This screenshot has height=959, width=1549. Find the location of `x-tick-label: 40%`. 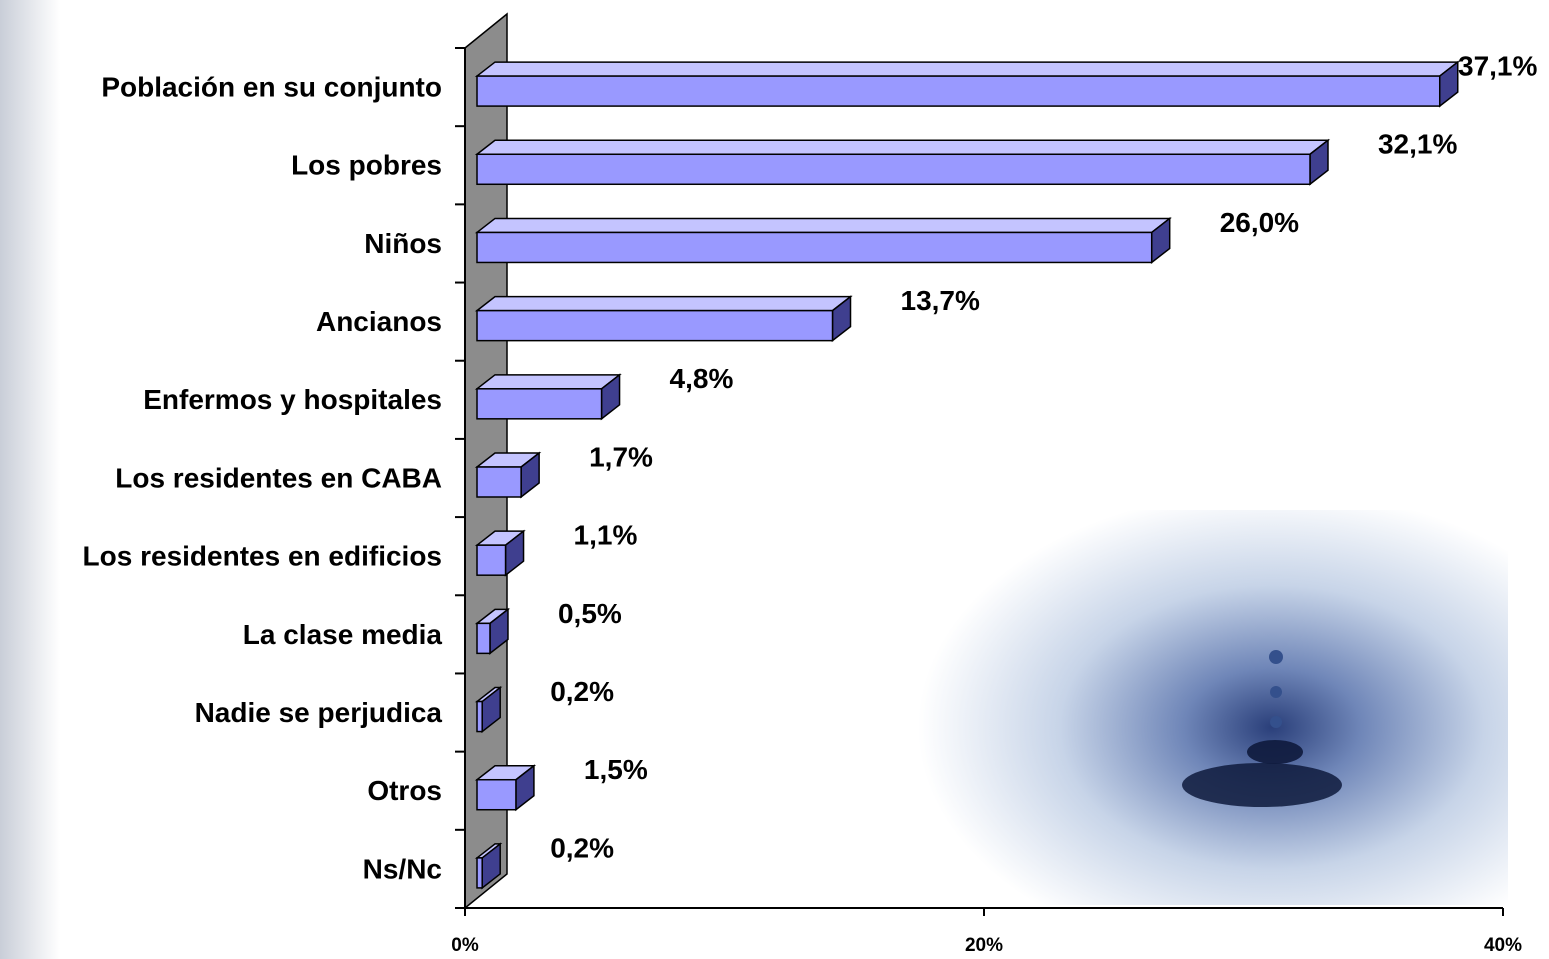

x-tick-label: 40% is located at coordinates (1503, 945).